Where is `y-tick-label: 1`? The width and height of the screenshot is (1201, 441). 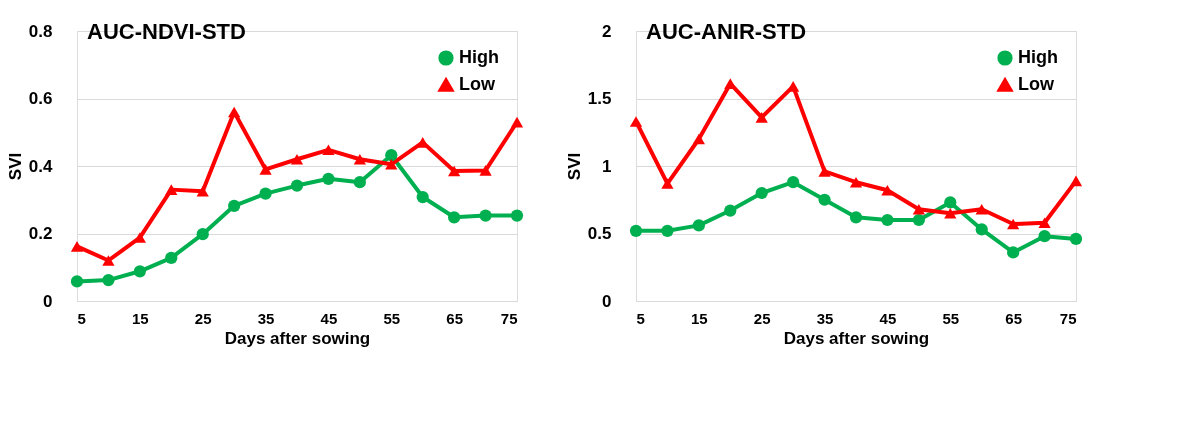 y-tick-label: 1 is located at coordinates (607, 166).